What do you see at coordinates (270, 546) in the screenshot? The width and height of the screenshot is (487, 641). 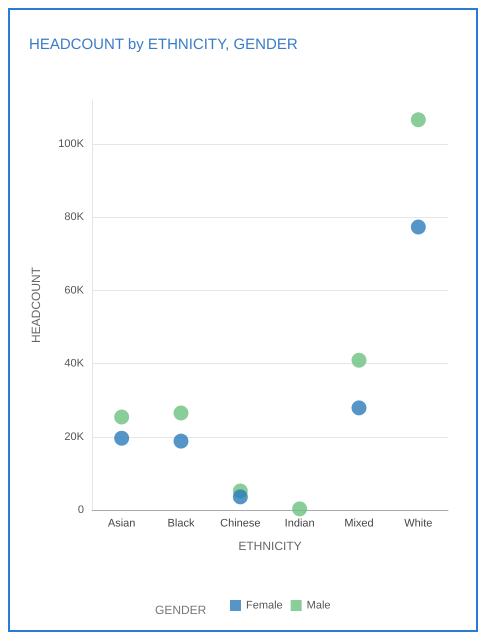 I see `x-axis-title: ETHNICITY` at bounding box center [270, 546].